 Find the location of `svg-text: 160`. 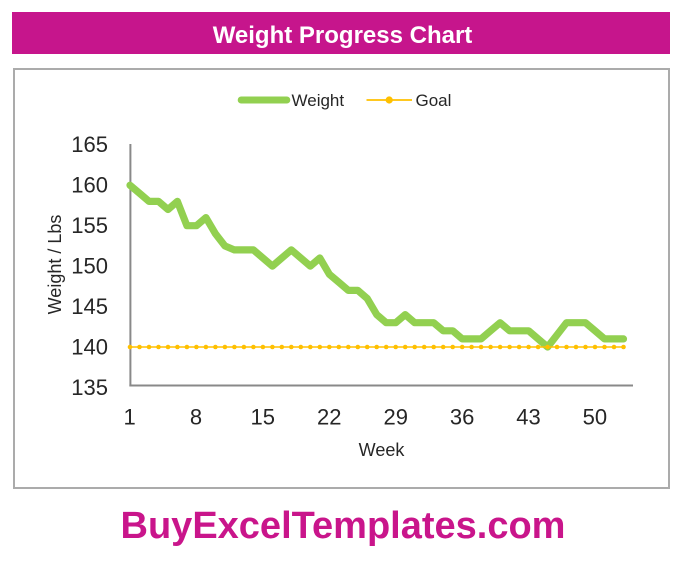

svg-text: 160 is located at coordinates (89, 185).